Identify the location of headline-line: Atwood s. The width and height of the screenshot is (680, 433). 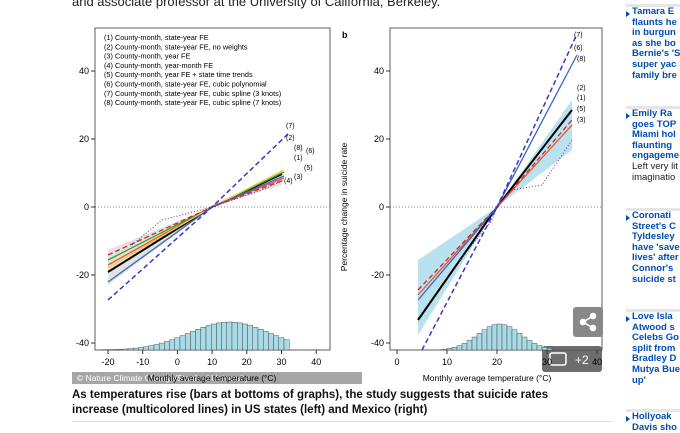
(653, 327).